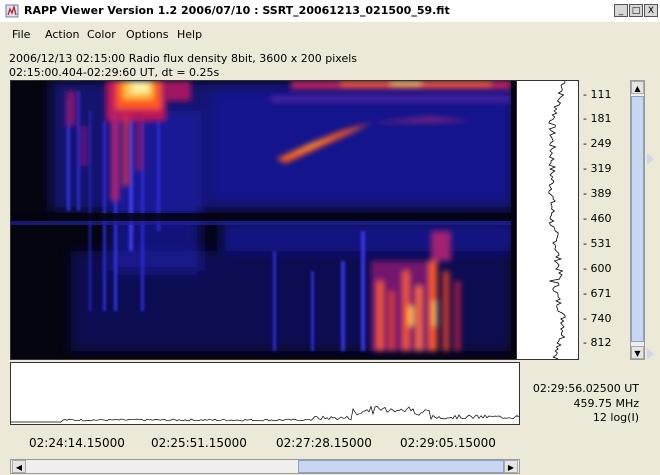  What do you see at coordinates (597, 218) in the screenshot?
I see `frequency-tick: - 460` at bounding box center [597, 218].